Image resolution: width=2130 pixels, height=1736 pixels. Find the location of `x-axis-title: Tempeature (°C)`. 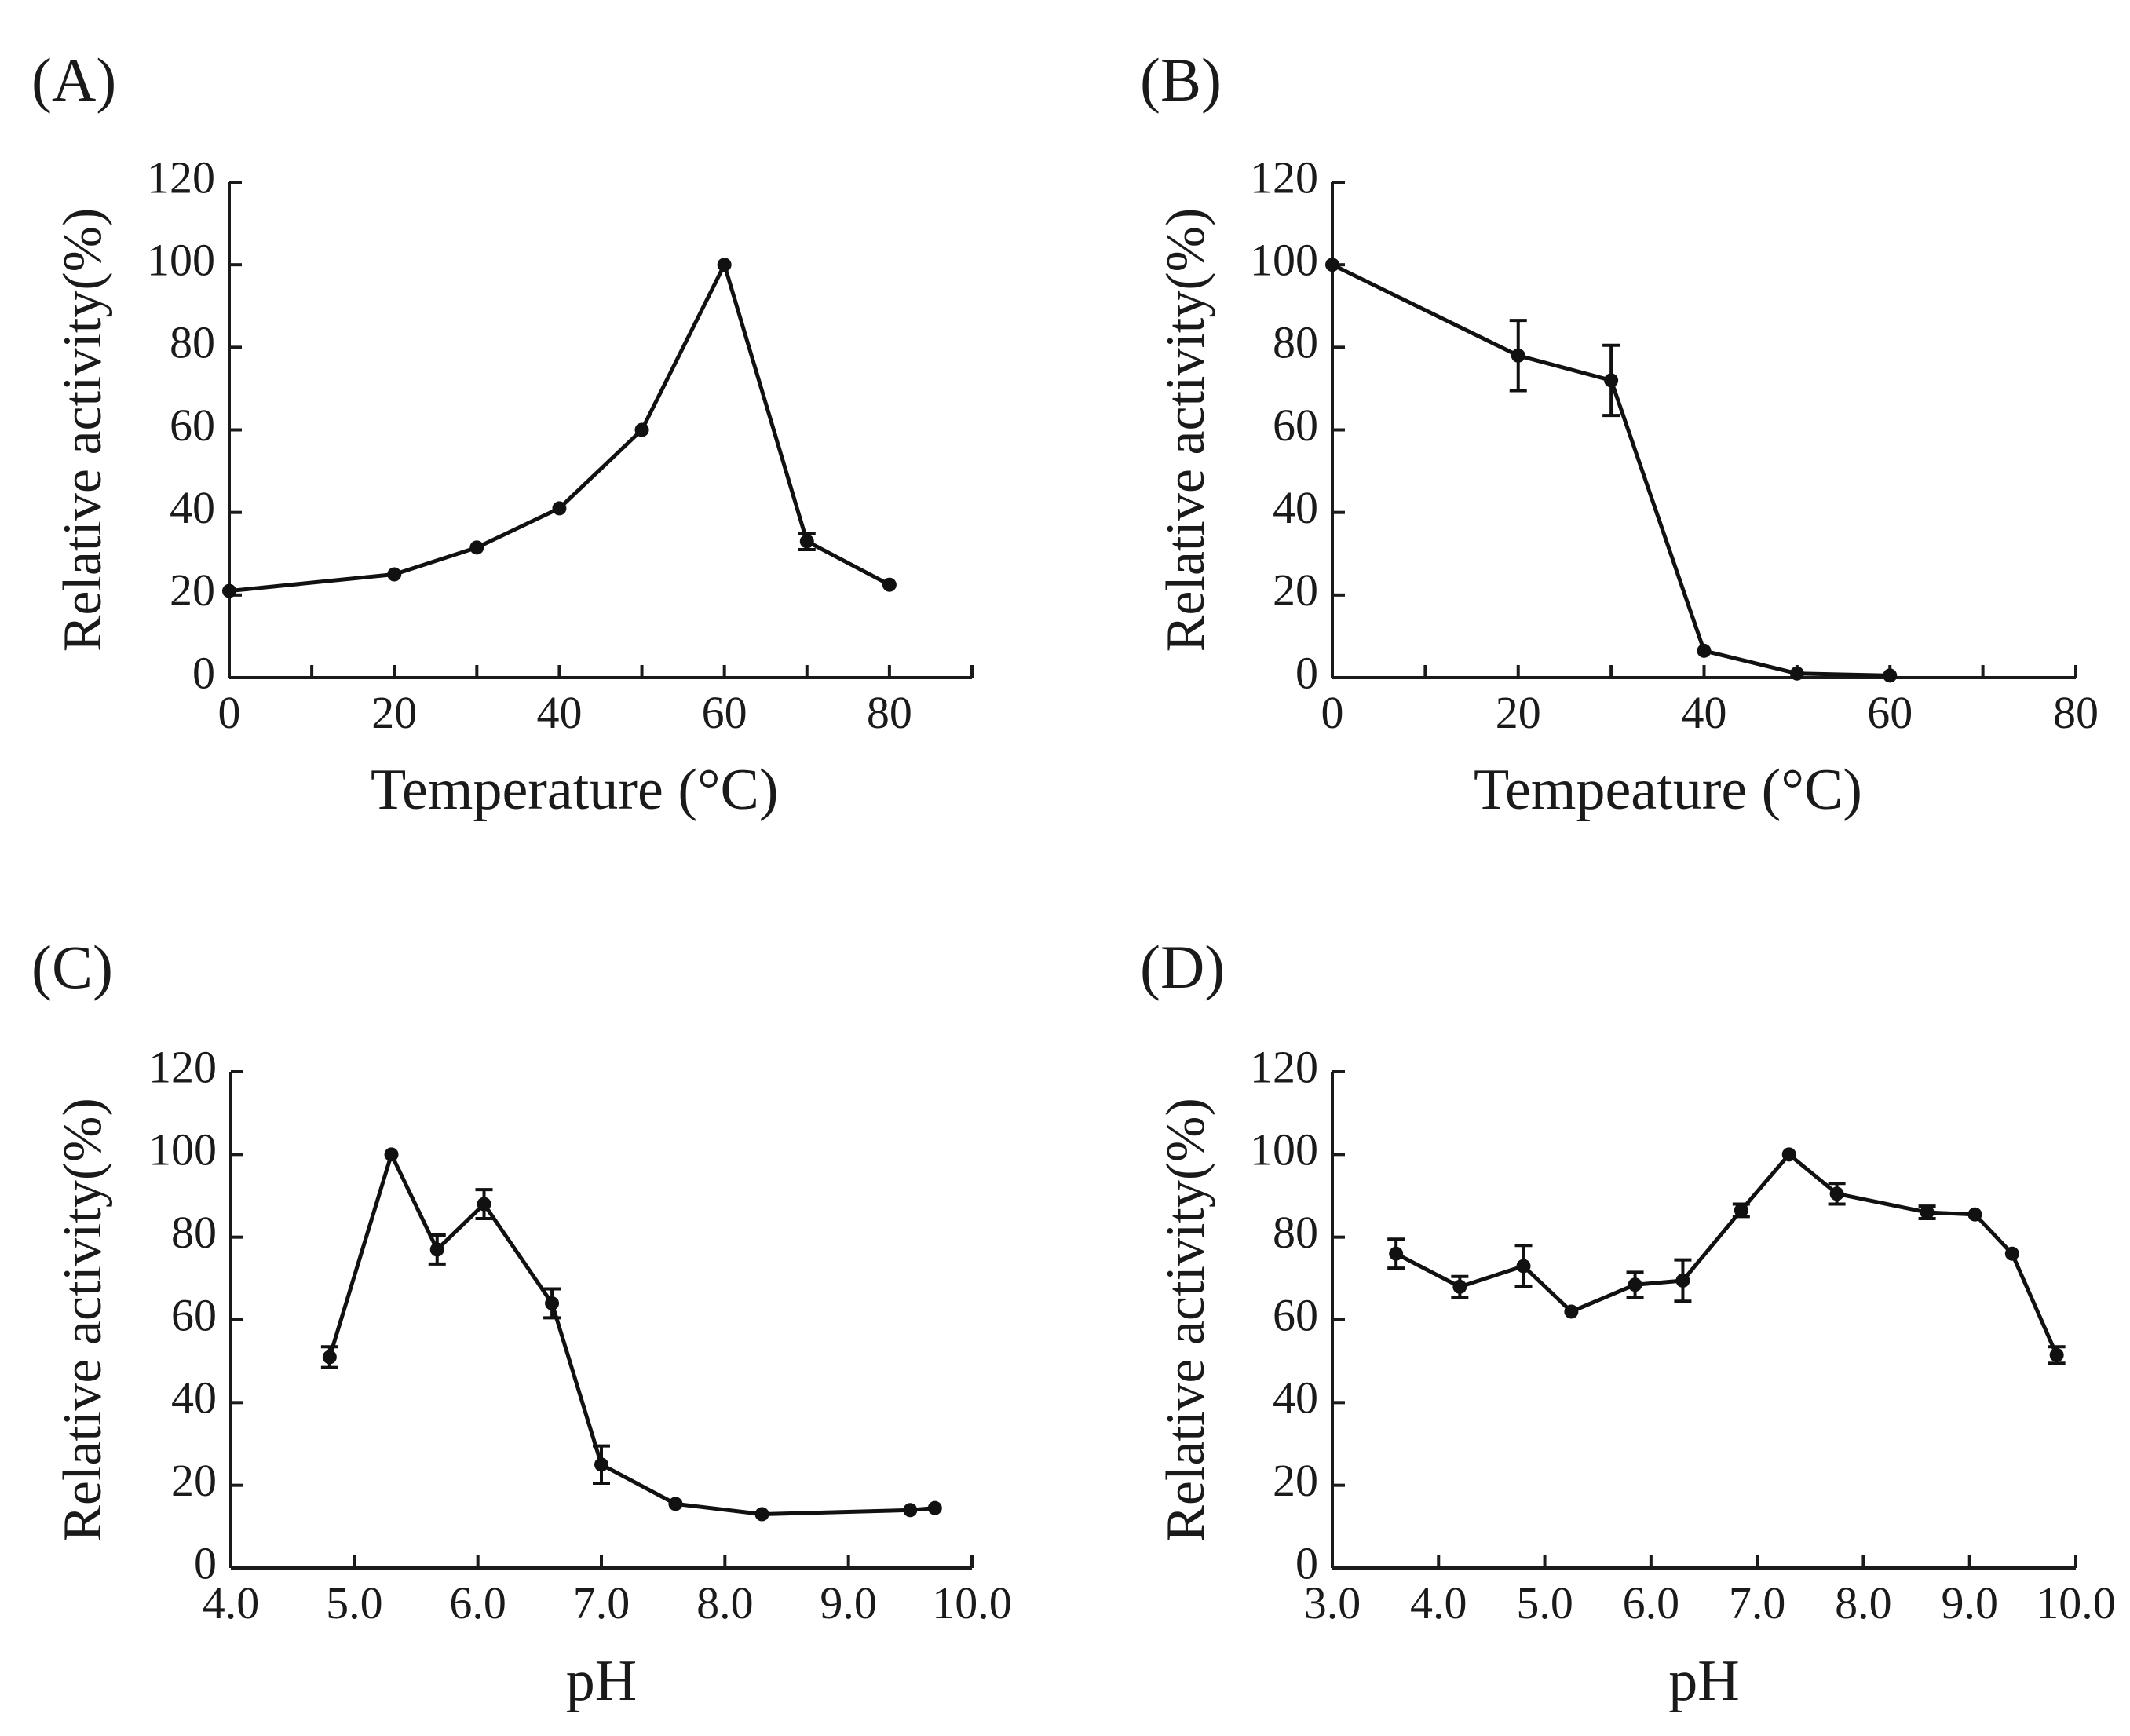

x-axis-title: Tempeature (°C) is located at coordinates (1668, 790).